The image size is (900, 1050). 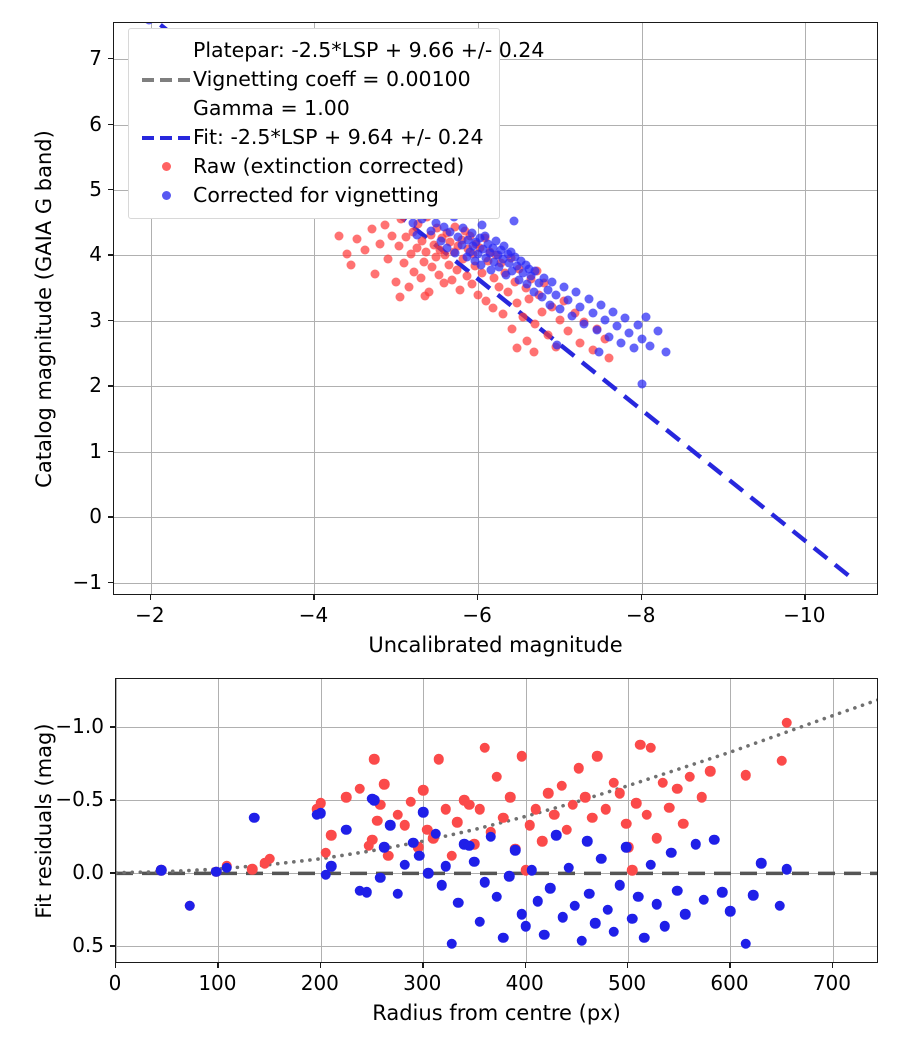 What do you see at coordinates (329, 166) in the screenshot?
I see `legend-item-label: Raw (extinction corrected)` at bounding box center [329, 166].